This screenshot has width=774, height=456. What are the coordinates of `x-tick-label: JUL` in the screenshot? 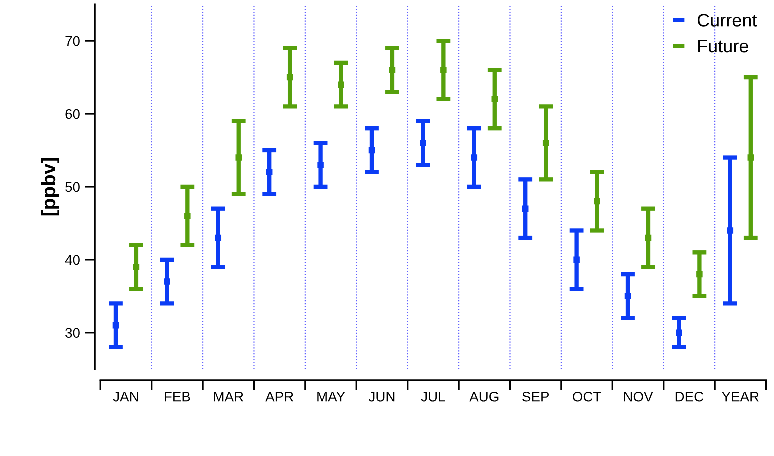 It's located at (433, 397).